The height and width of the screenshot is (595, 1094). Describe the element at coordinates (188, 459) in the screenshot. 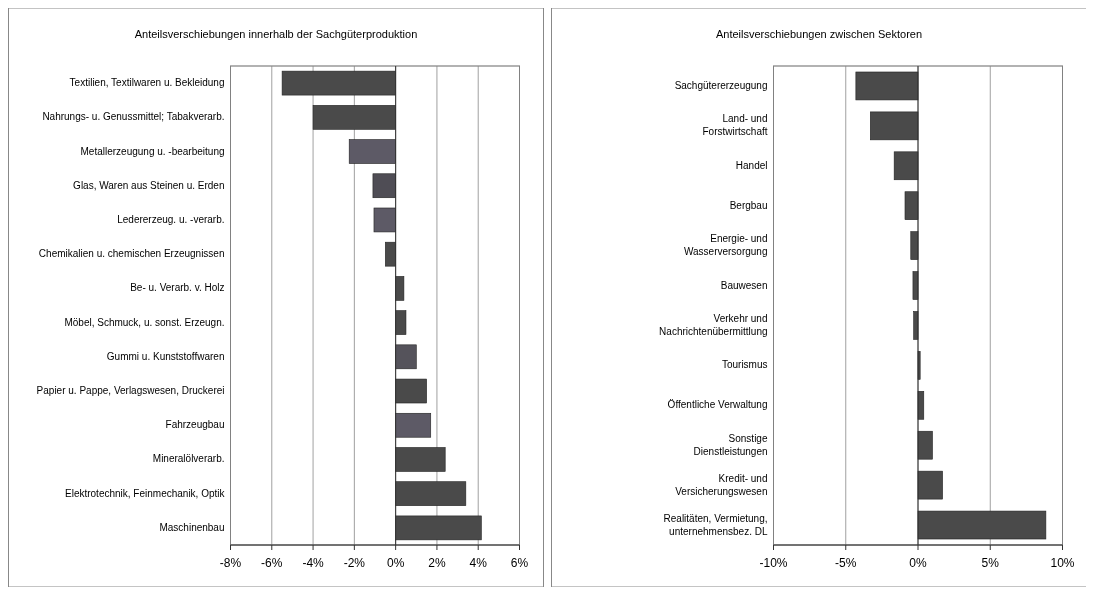

I see `y-tick-label: Mineralölverarb.` at that location.